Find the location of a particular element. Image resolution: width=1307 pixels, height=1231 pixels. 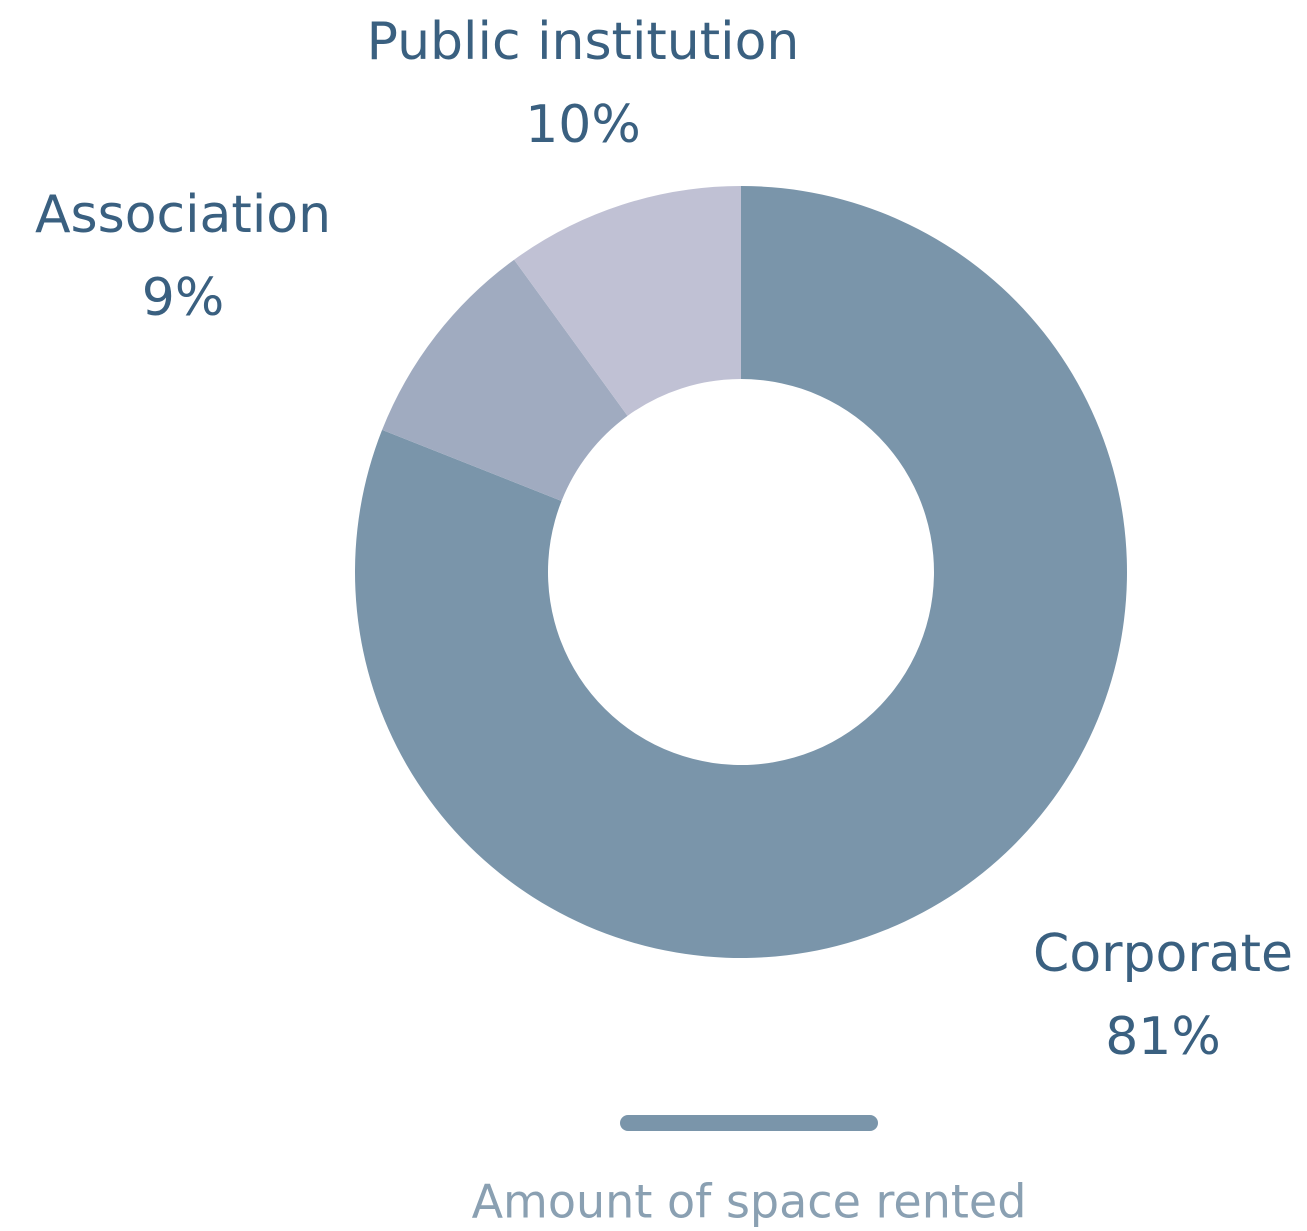

slice-value-label: 9% is located at coordinates (183, 298).